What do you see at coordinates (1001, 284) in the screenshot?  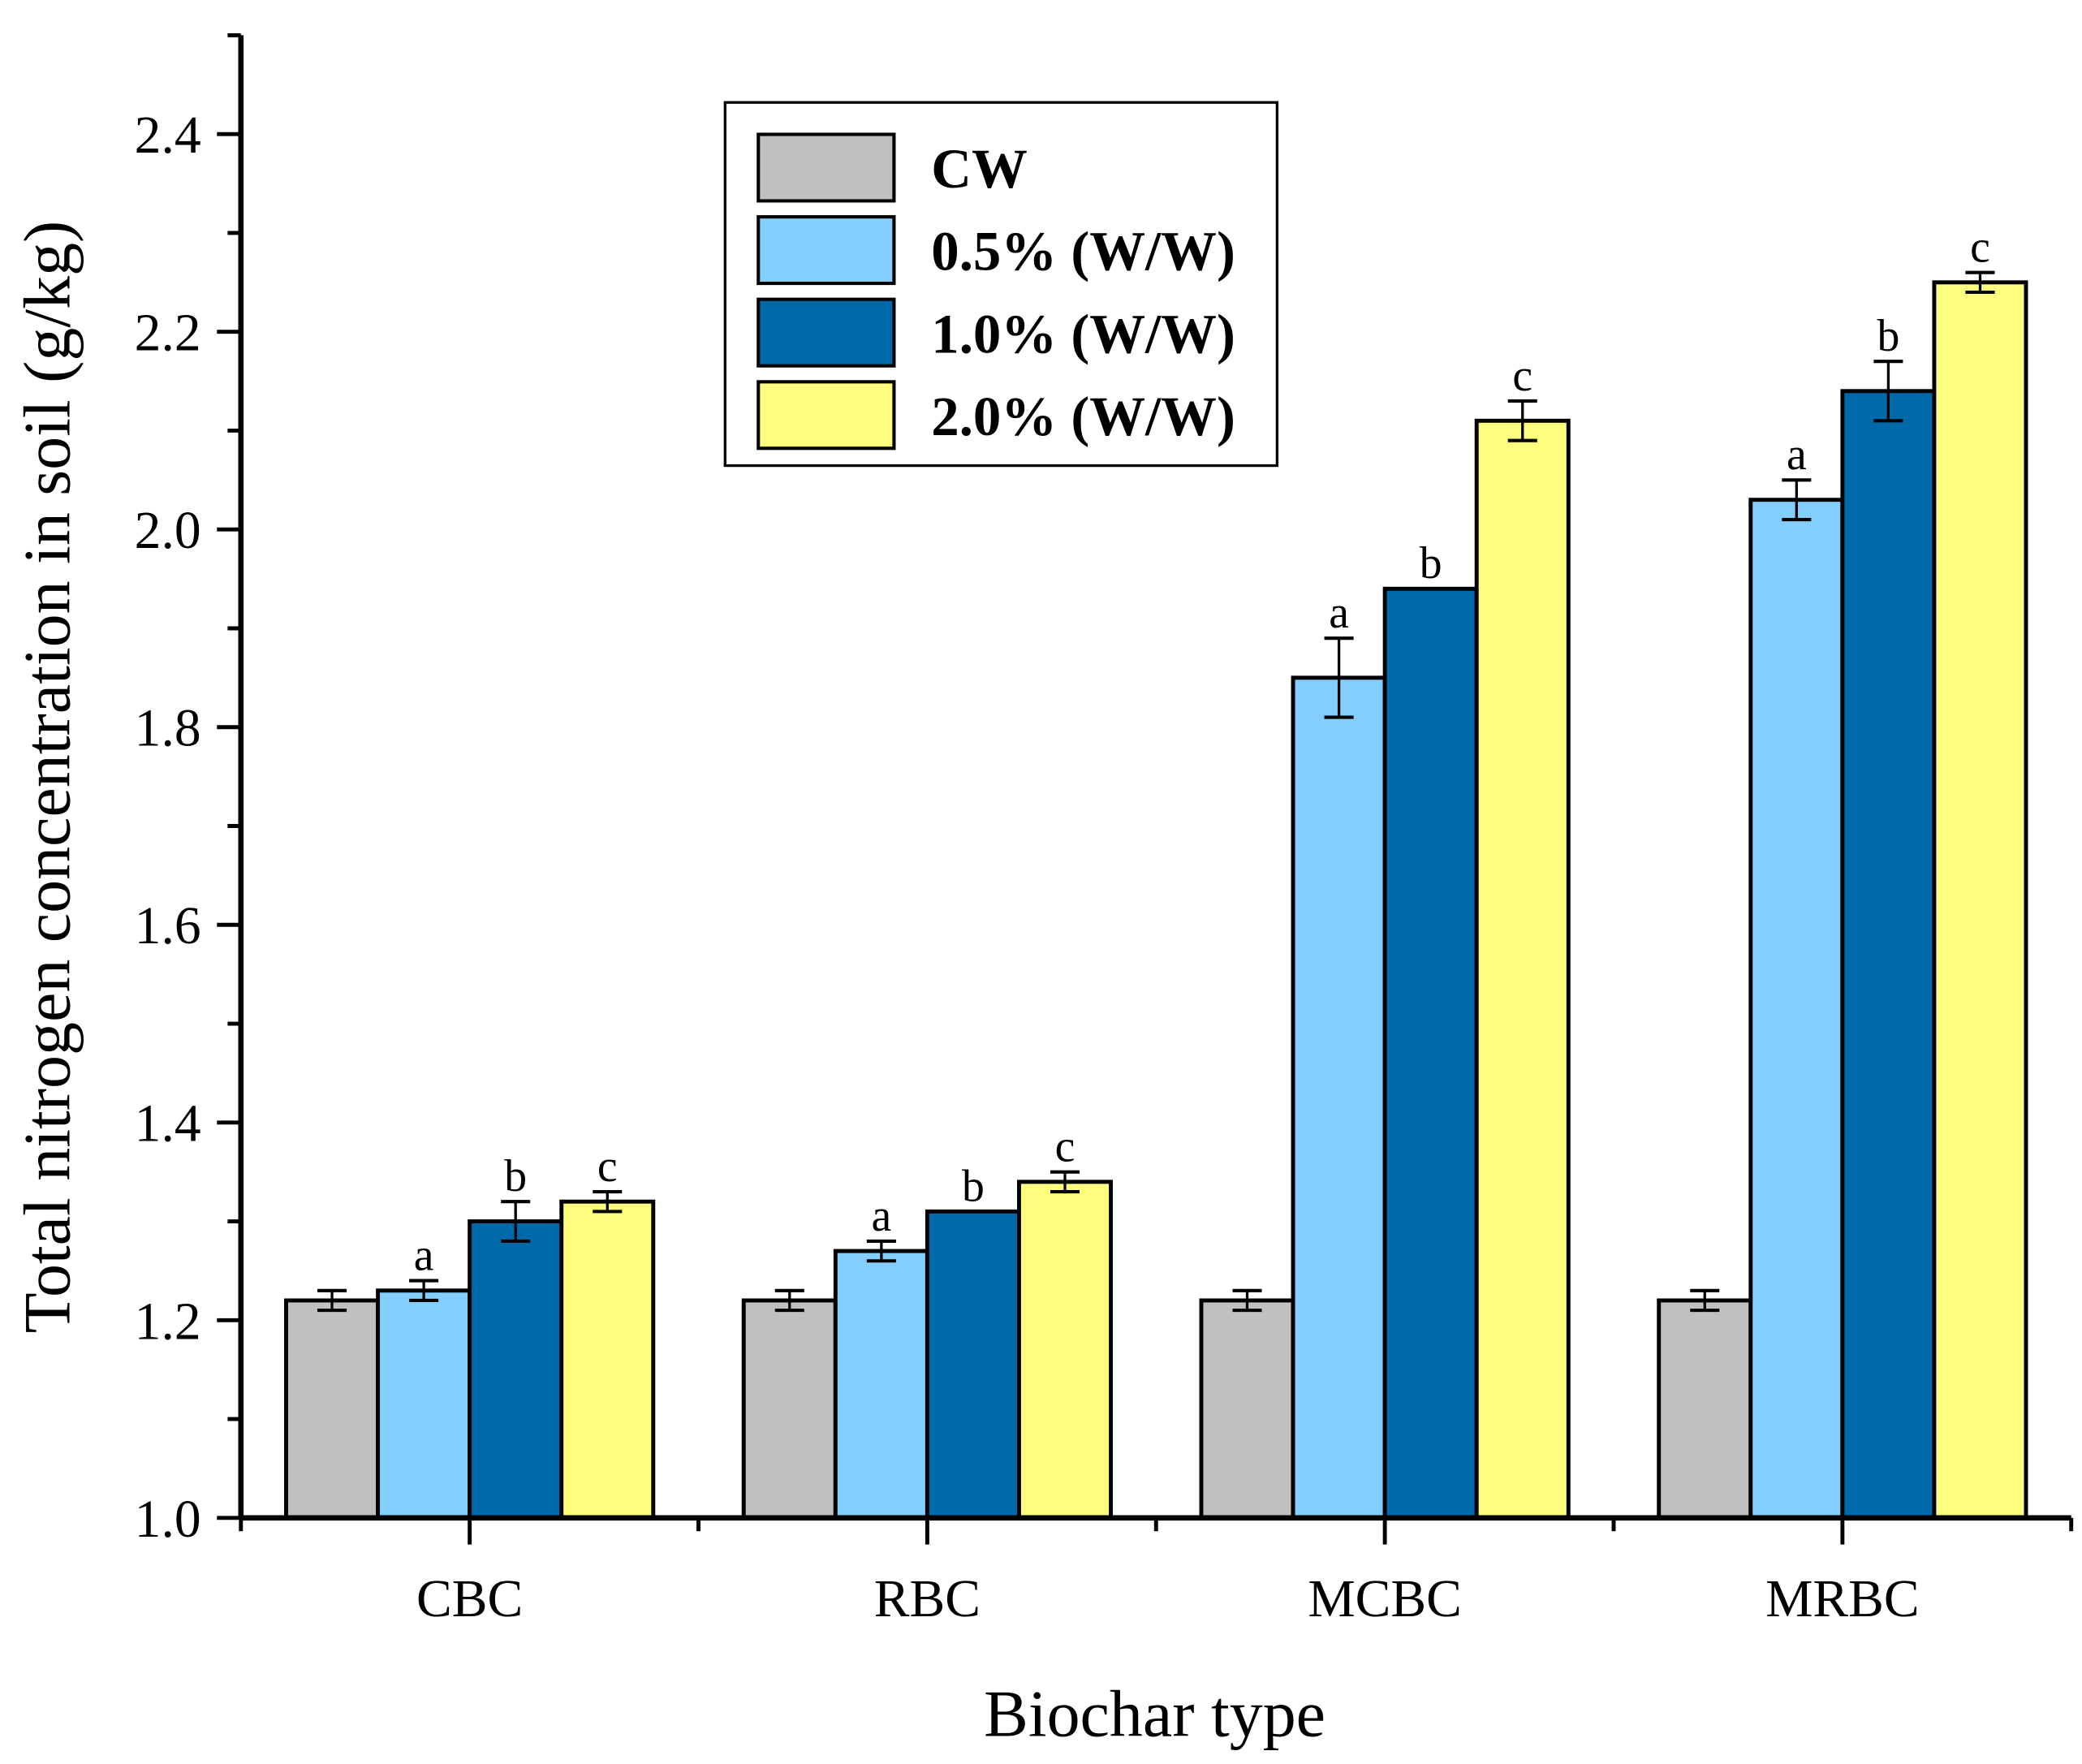 I see `legend: CW 0.5% (W/W) 1.0% (W/W) 2.0% (W/W)` at bounding box center [1001, 284].